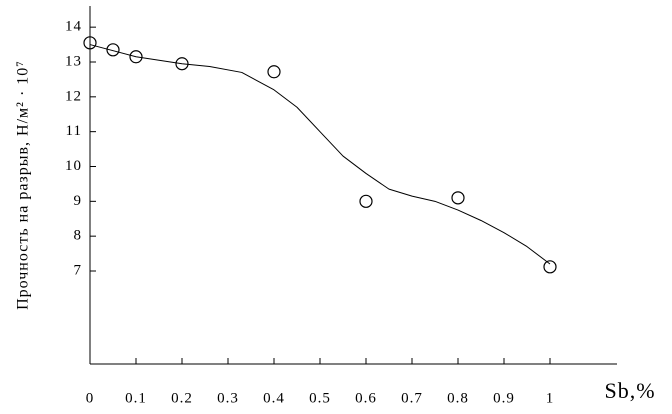 The width and height of the screenshot is (672, 414). Describe the element at coordinates (136, 398) in the screenshot. I see `x-tick-label: 0.1` at that location.